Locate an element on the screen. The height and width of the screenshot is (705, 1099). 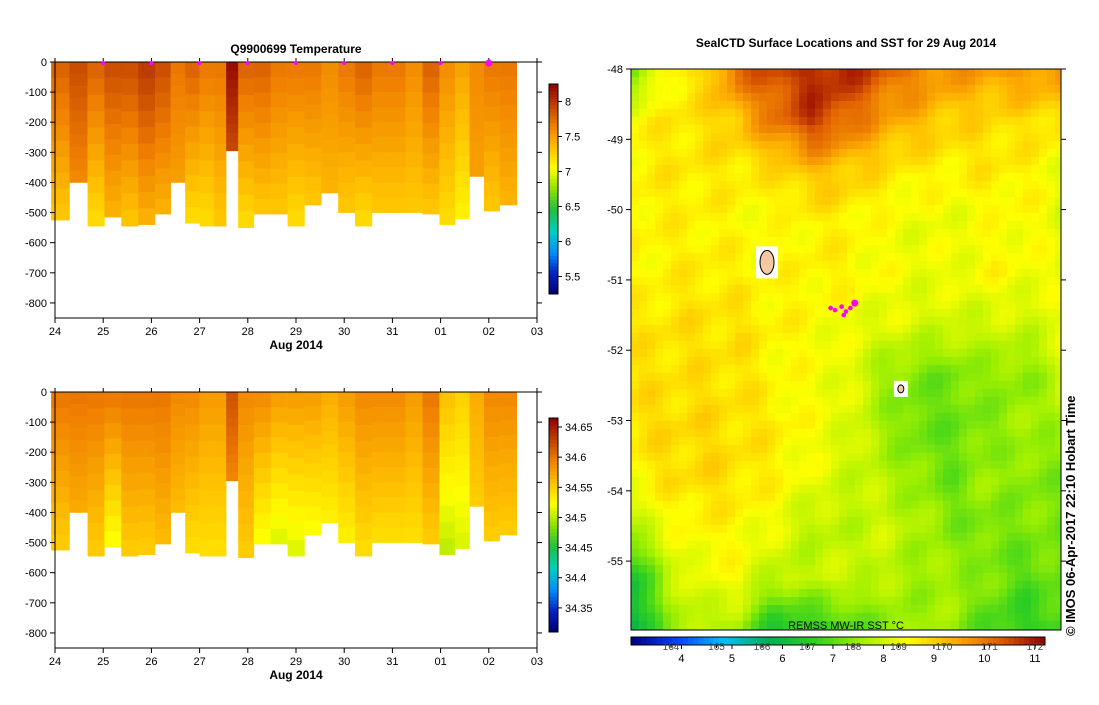
sst-colorbar-cell is located at coordinates (892, 641).